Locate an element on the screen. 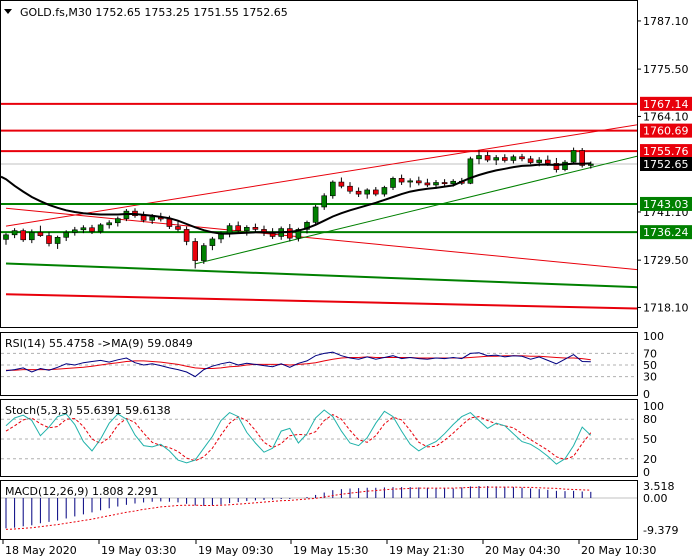 Image resolution: width=700 pixels, height=560 pixels. price-tick-label: 1787.10 is located at coordinates (666, 21).